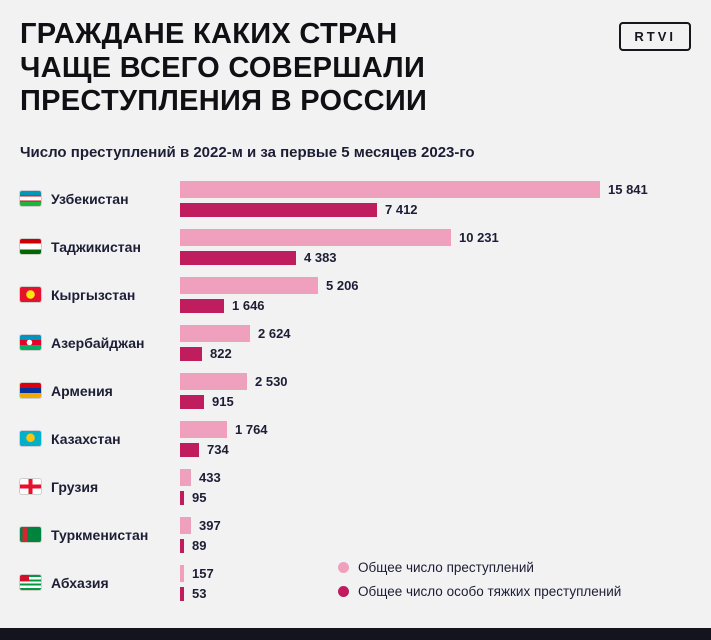 The image size is (711, 640). I want to click on row-bars: 157 53, so click(197, 583).